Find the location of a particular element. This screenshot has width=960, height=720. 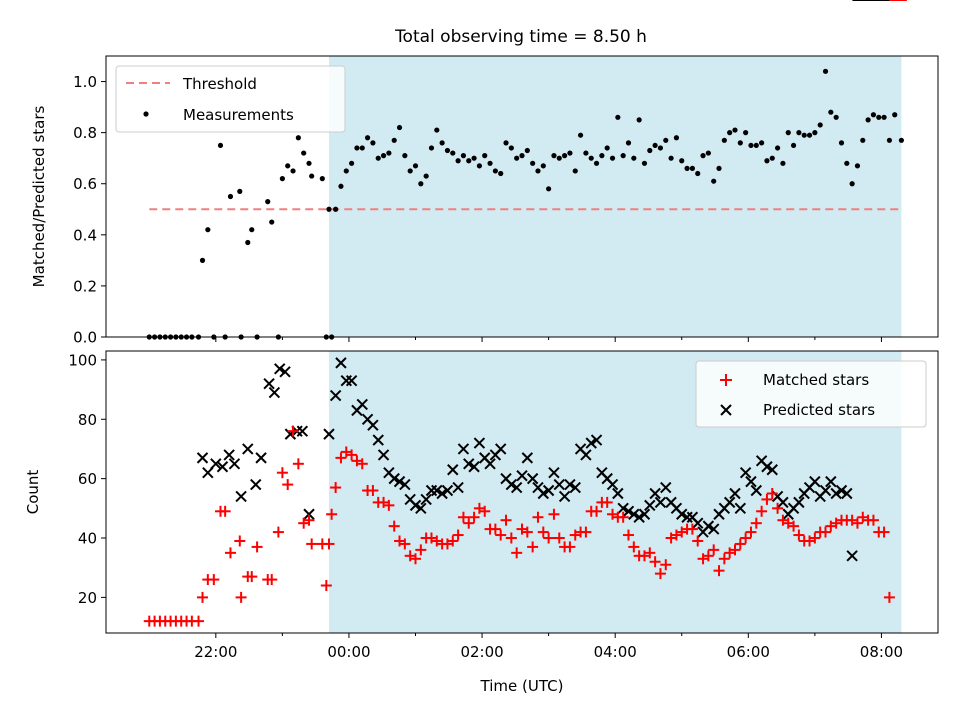

figure-title: Total observing time = 8.50 h is located at coordinates (520, 37).